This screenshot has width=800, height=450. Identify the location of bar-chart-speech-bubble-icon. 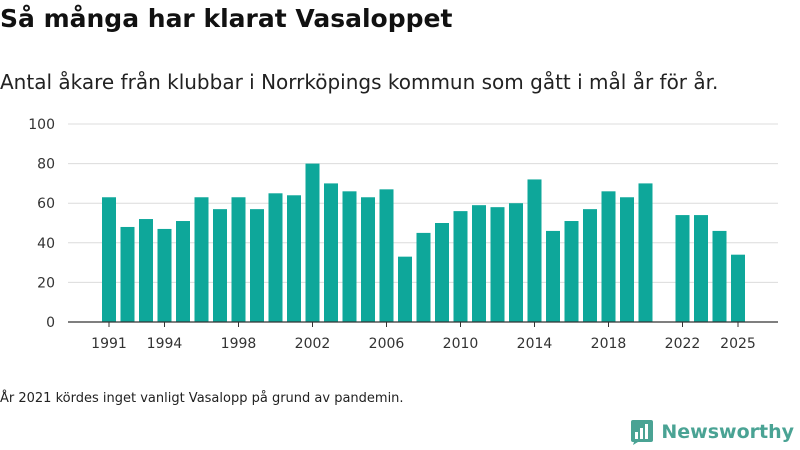
(642, 432).